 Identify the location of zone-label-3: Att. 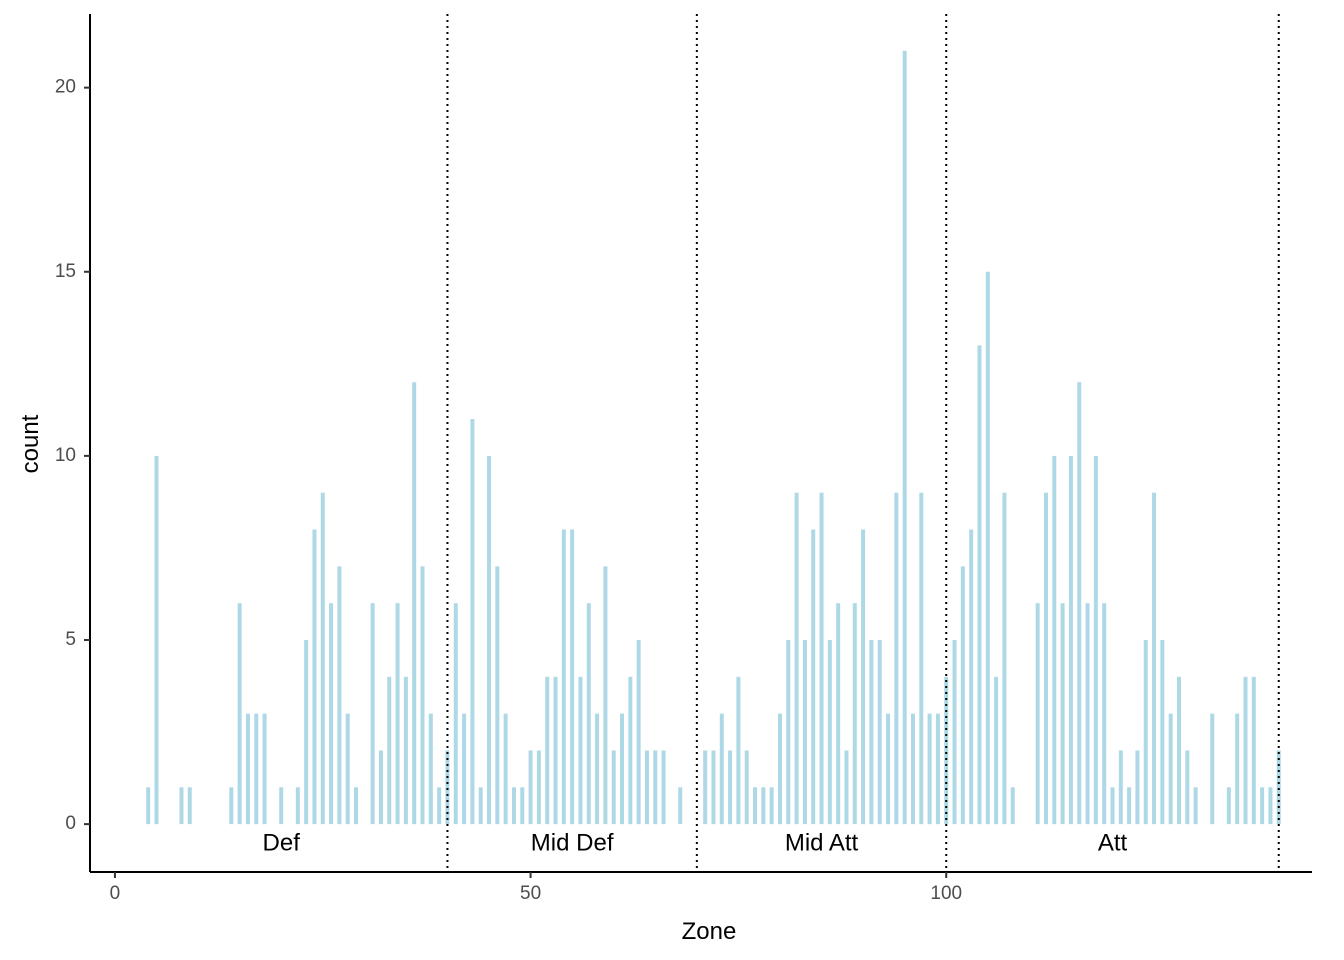
(1113, 843).